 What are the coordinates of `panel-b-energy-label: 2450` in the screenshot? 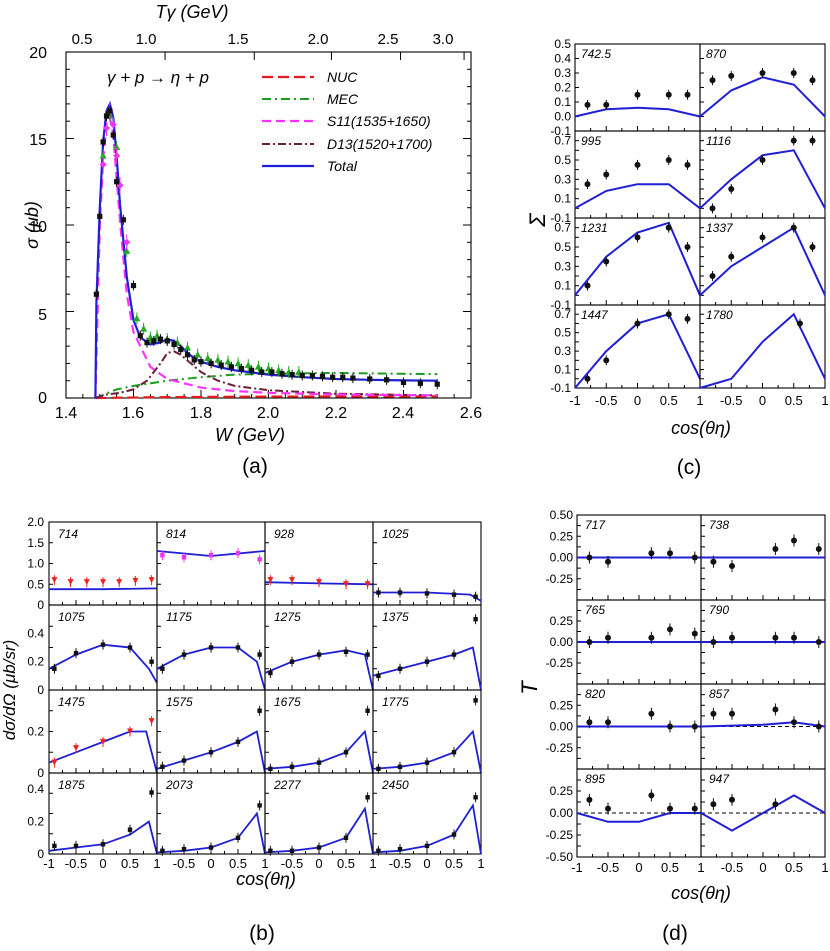 It's located at (395, 785).